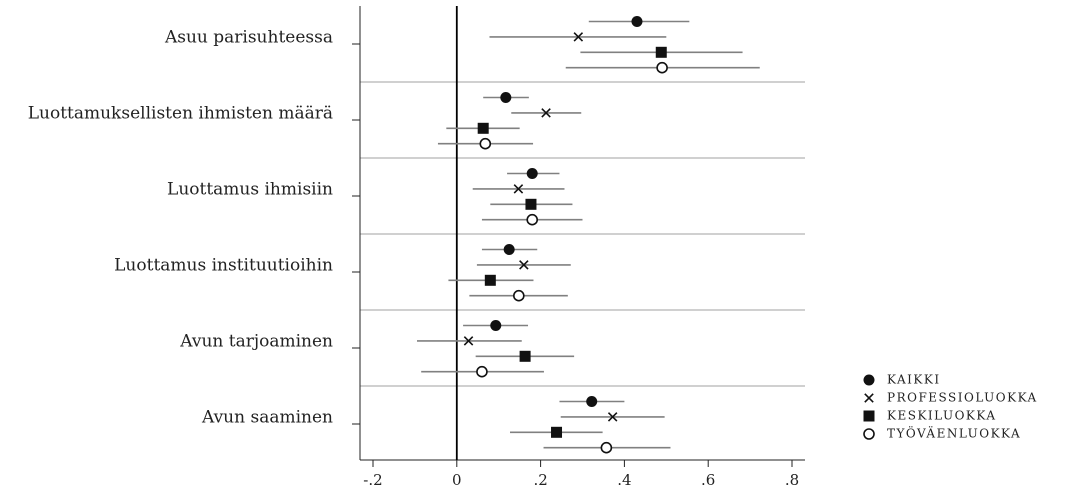  I want to click on legend-marker-kaikki, so click(869, 380).